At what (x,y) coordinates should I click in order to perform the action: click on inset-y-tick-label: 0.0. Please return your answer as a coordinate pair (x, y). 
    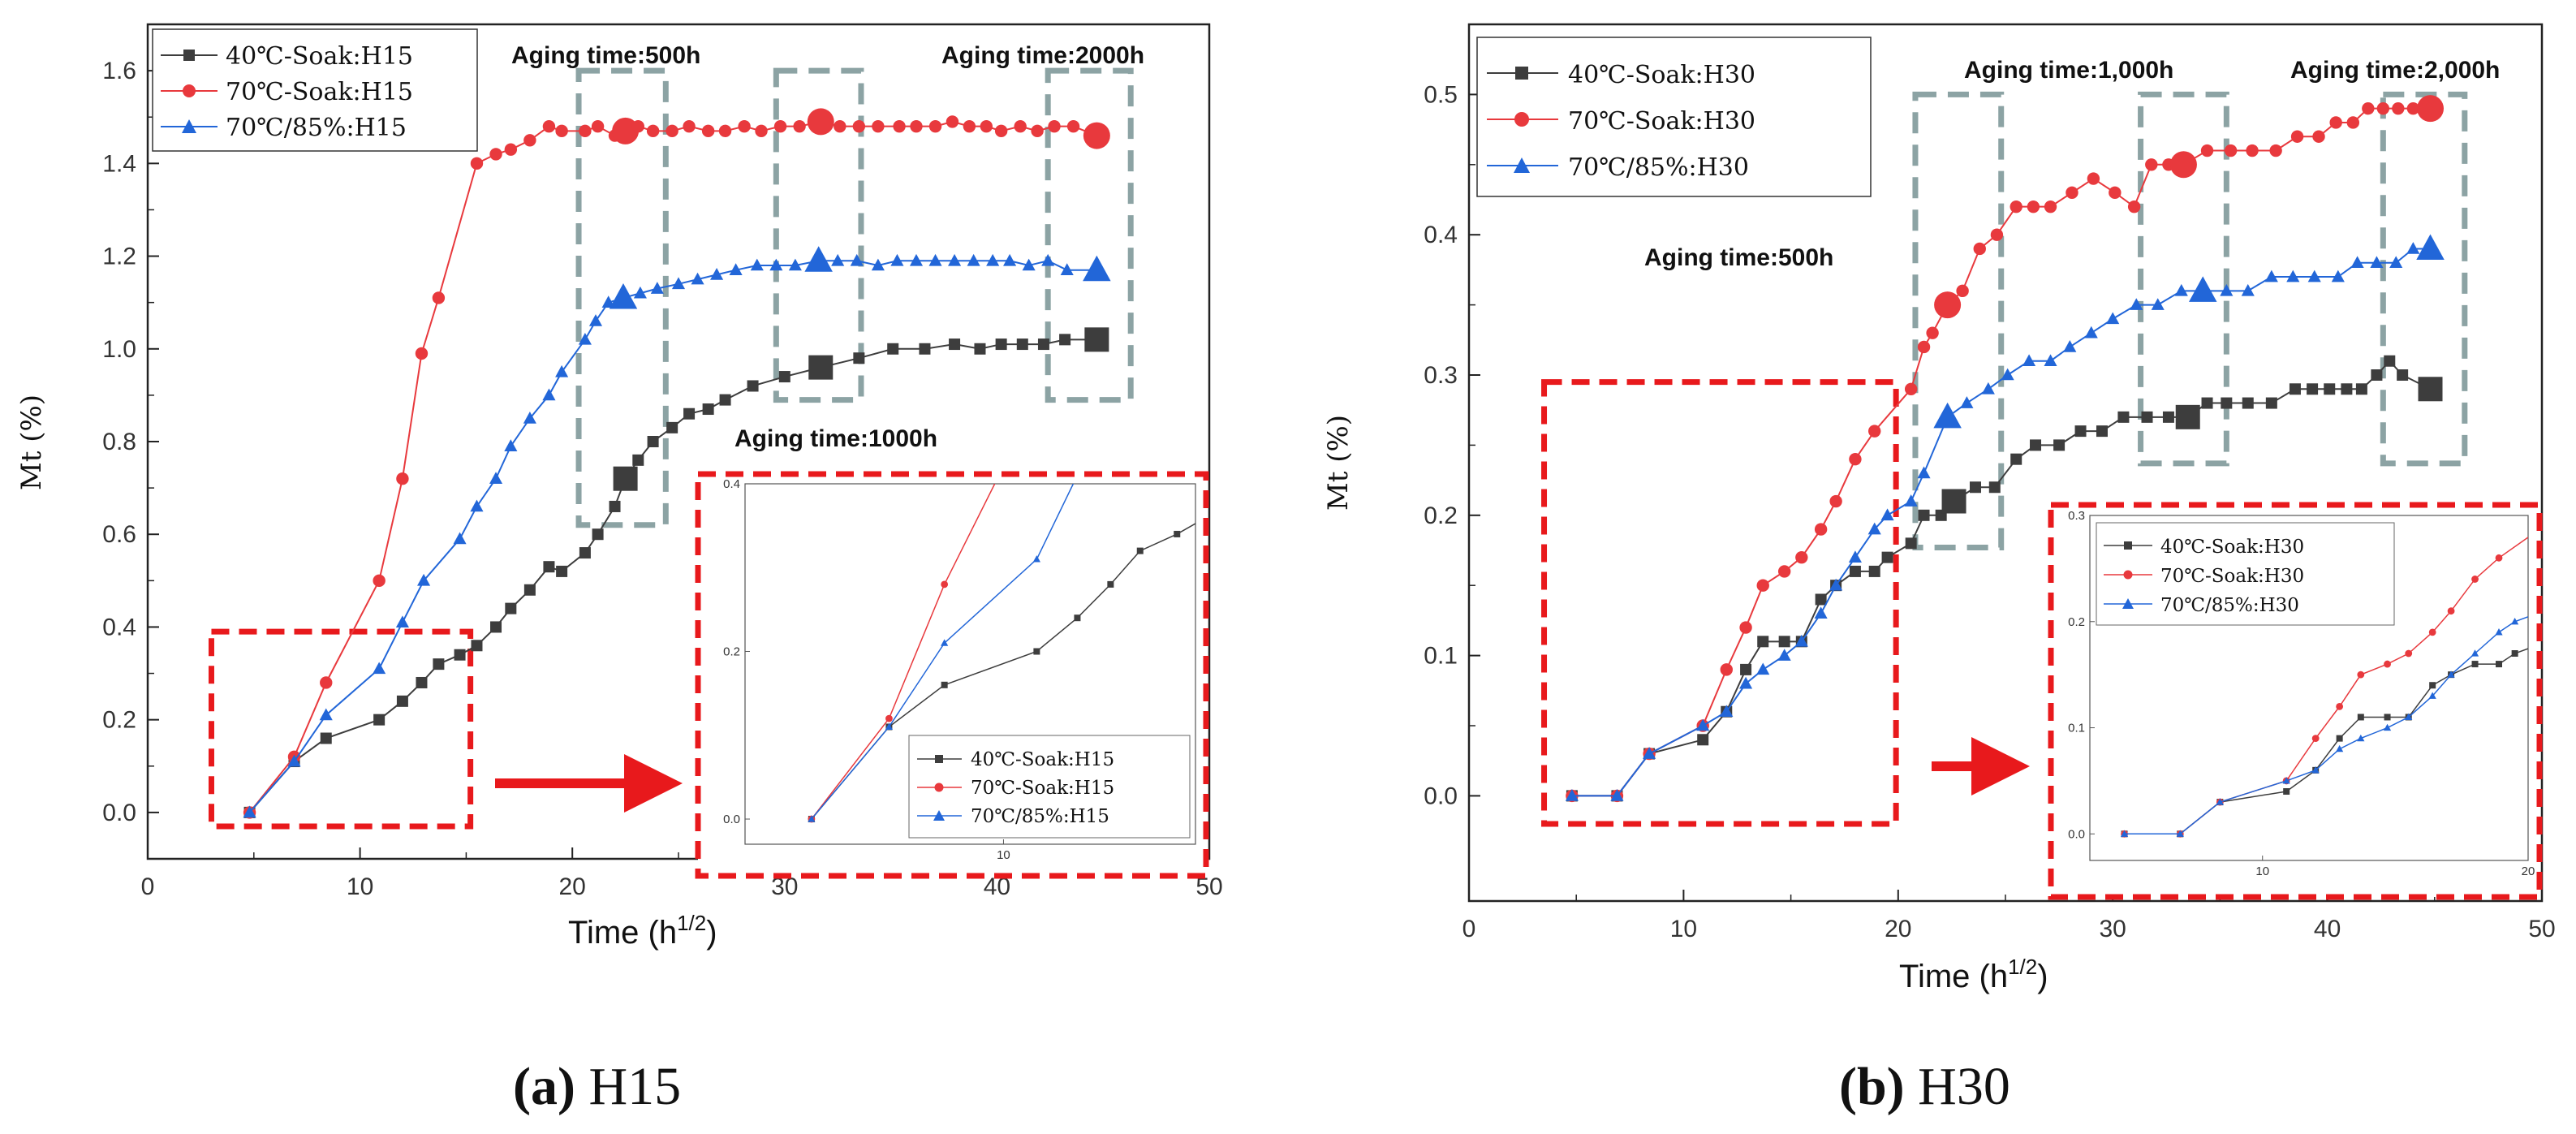
    Looking at the image, I should click on (2077, 834).